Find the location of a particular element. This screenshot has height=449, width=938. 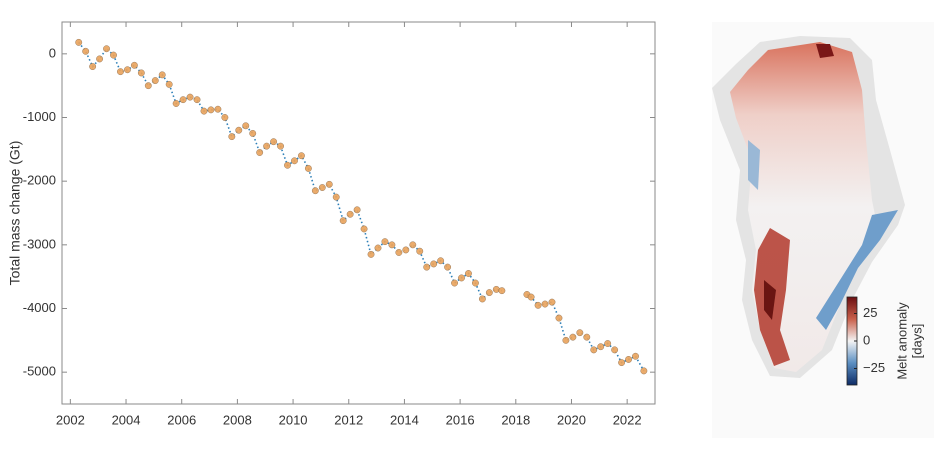

x-tick-label: 2006 is located at coordinates (181, 419).